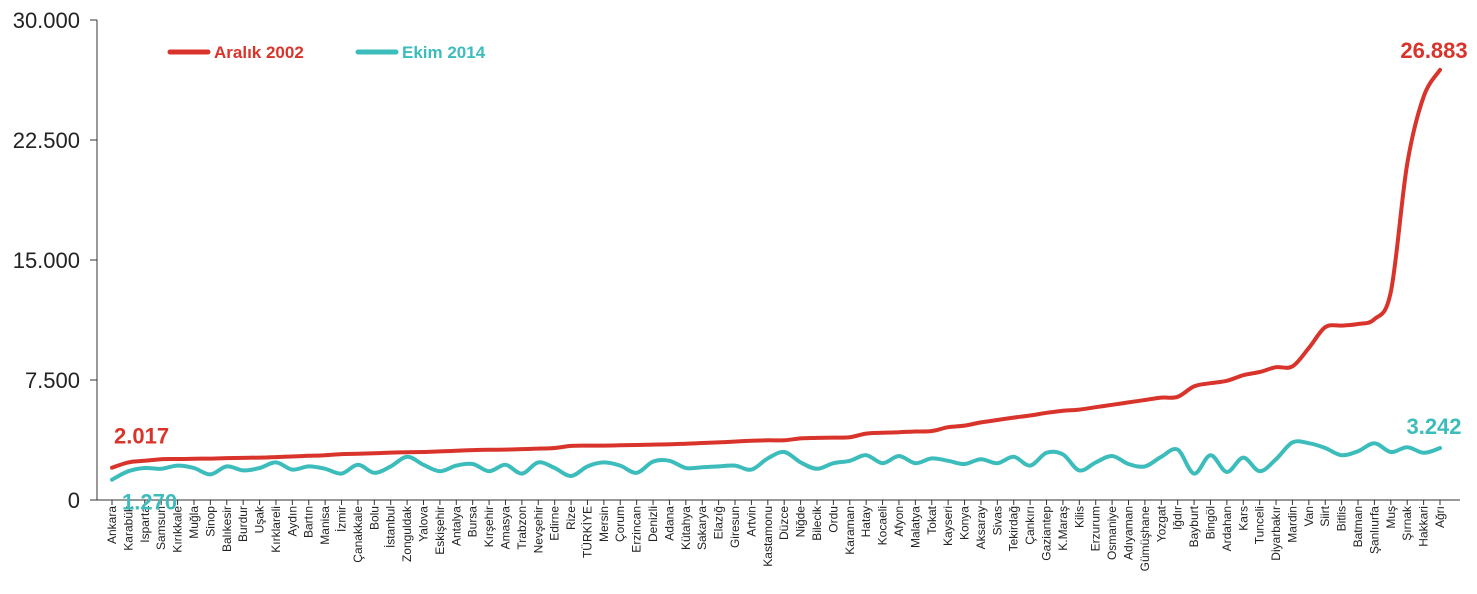  I want to click on x-tick-label: Çanakkale, so click(358, 534).